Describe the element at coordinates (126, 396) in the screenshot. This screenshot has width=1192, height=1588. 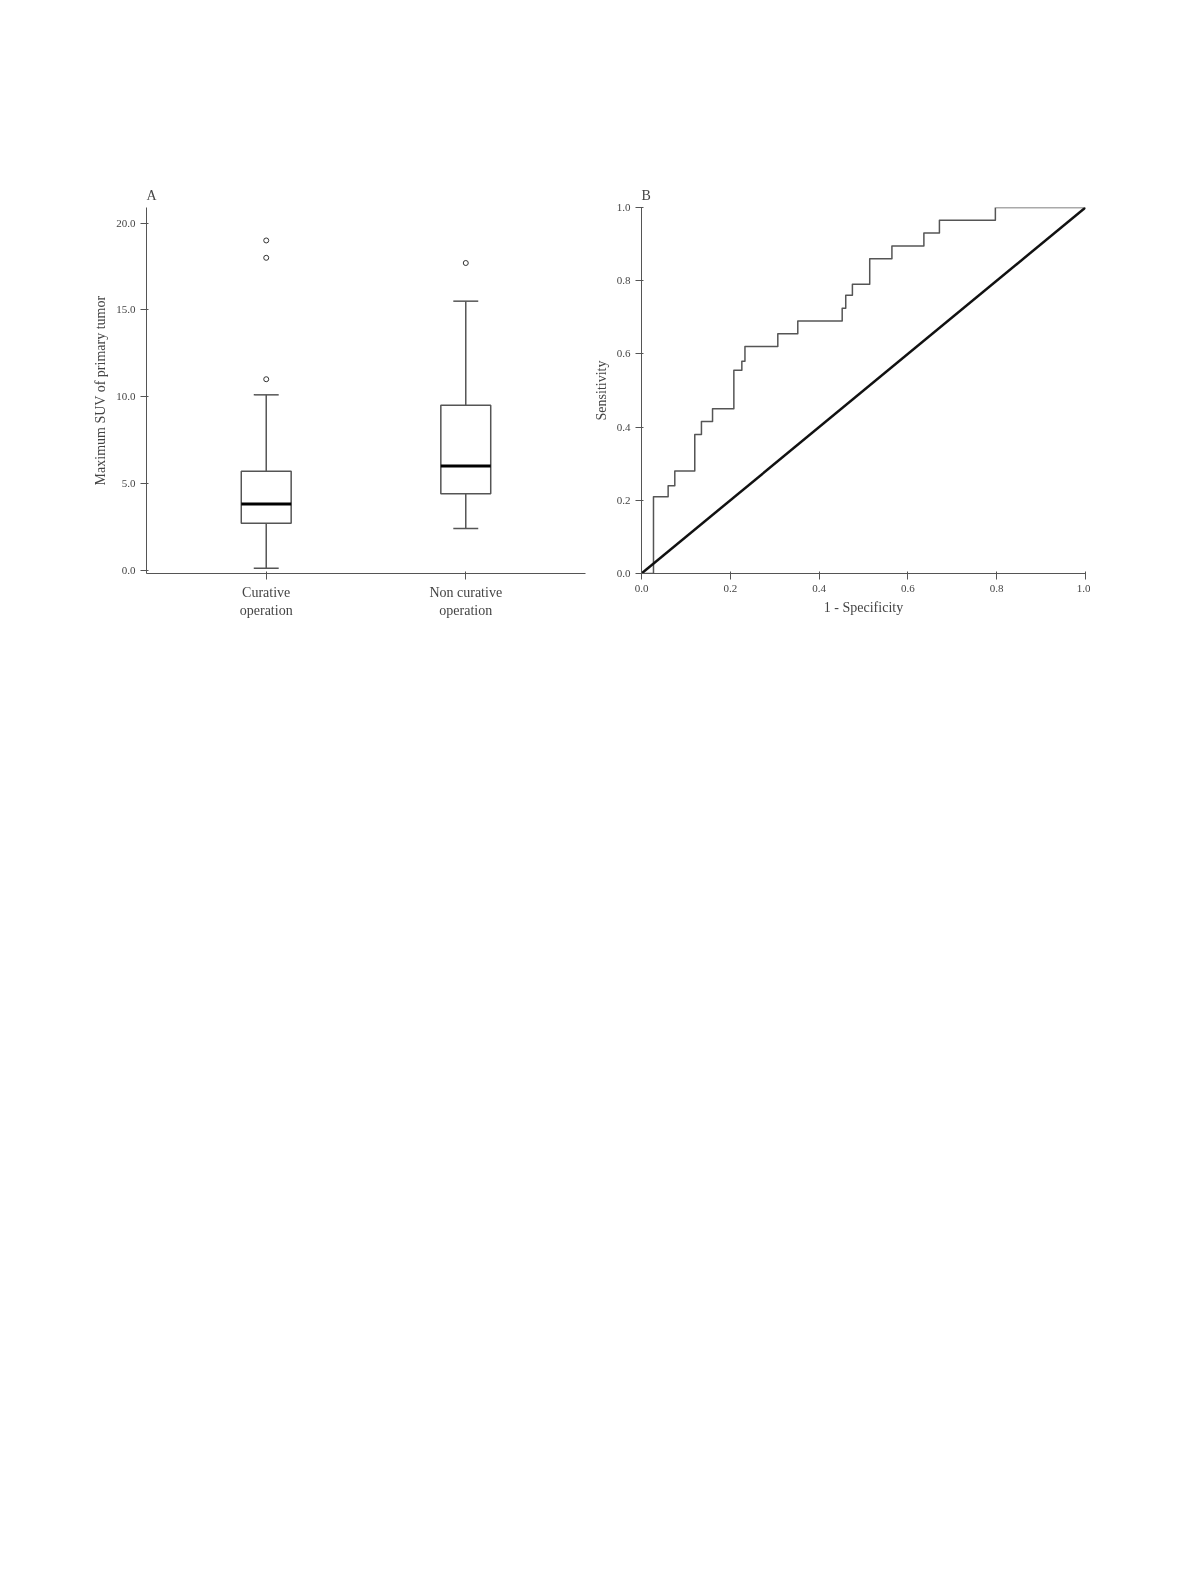
I see `y-tick-label: 10.0` at that location.